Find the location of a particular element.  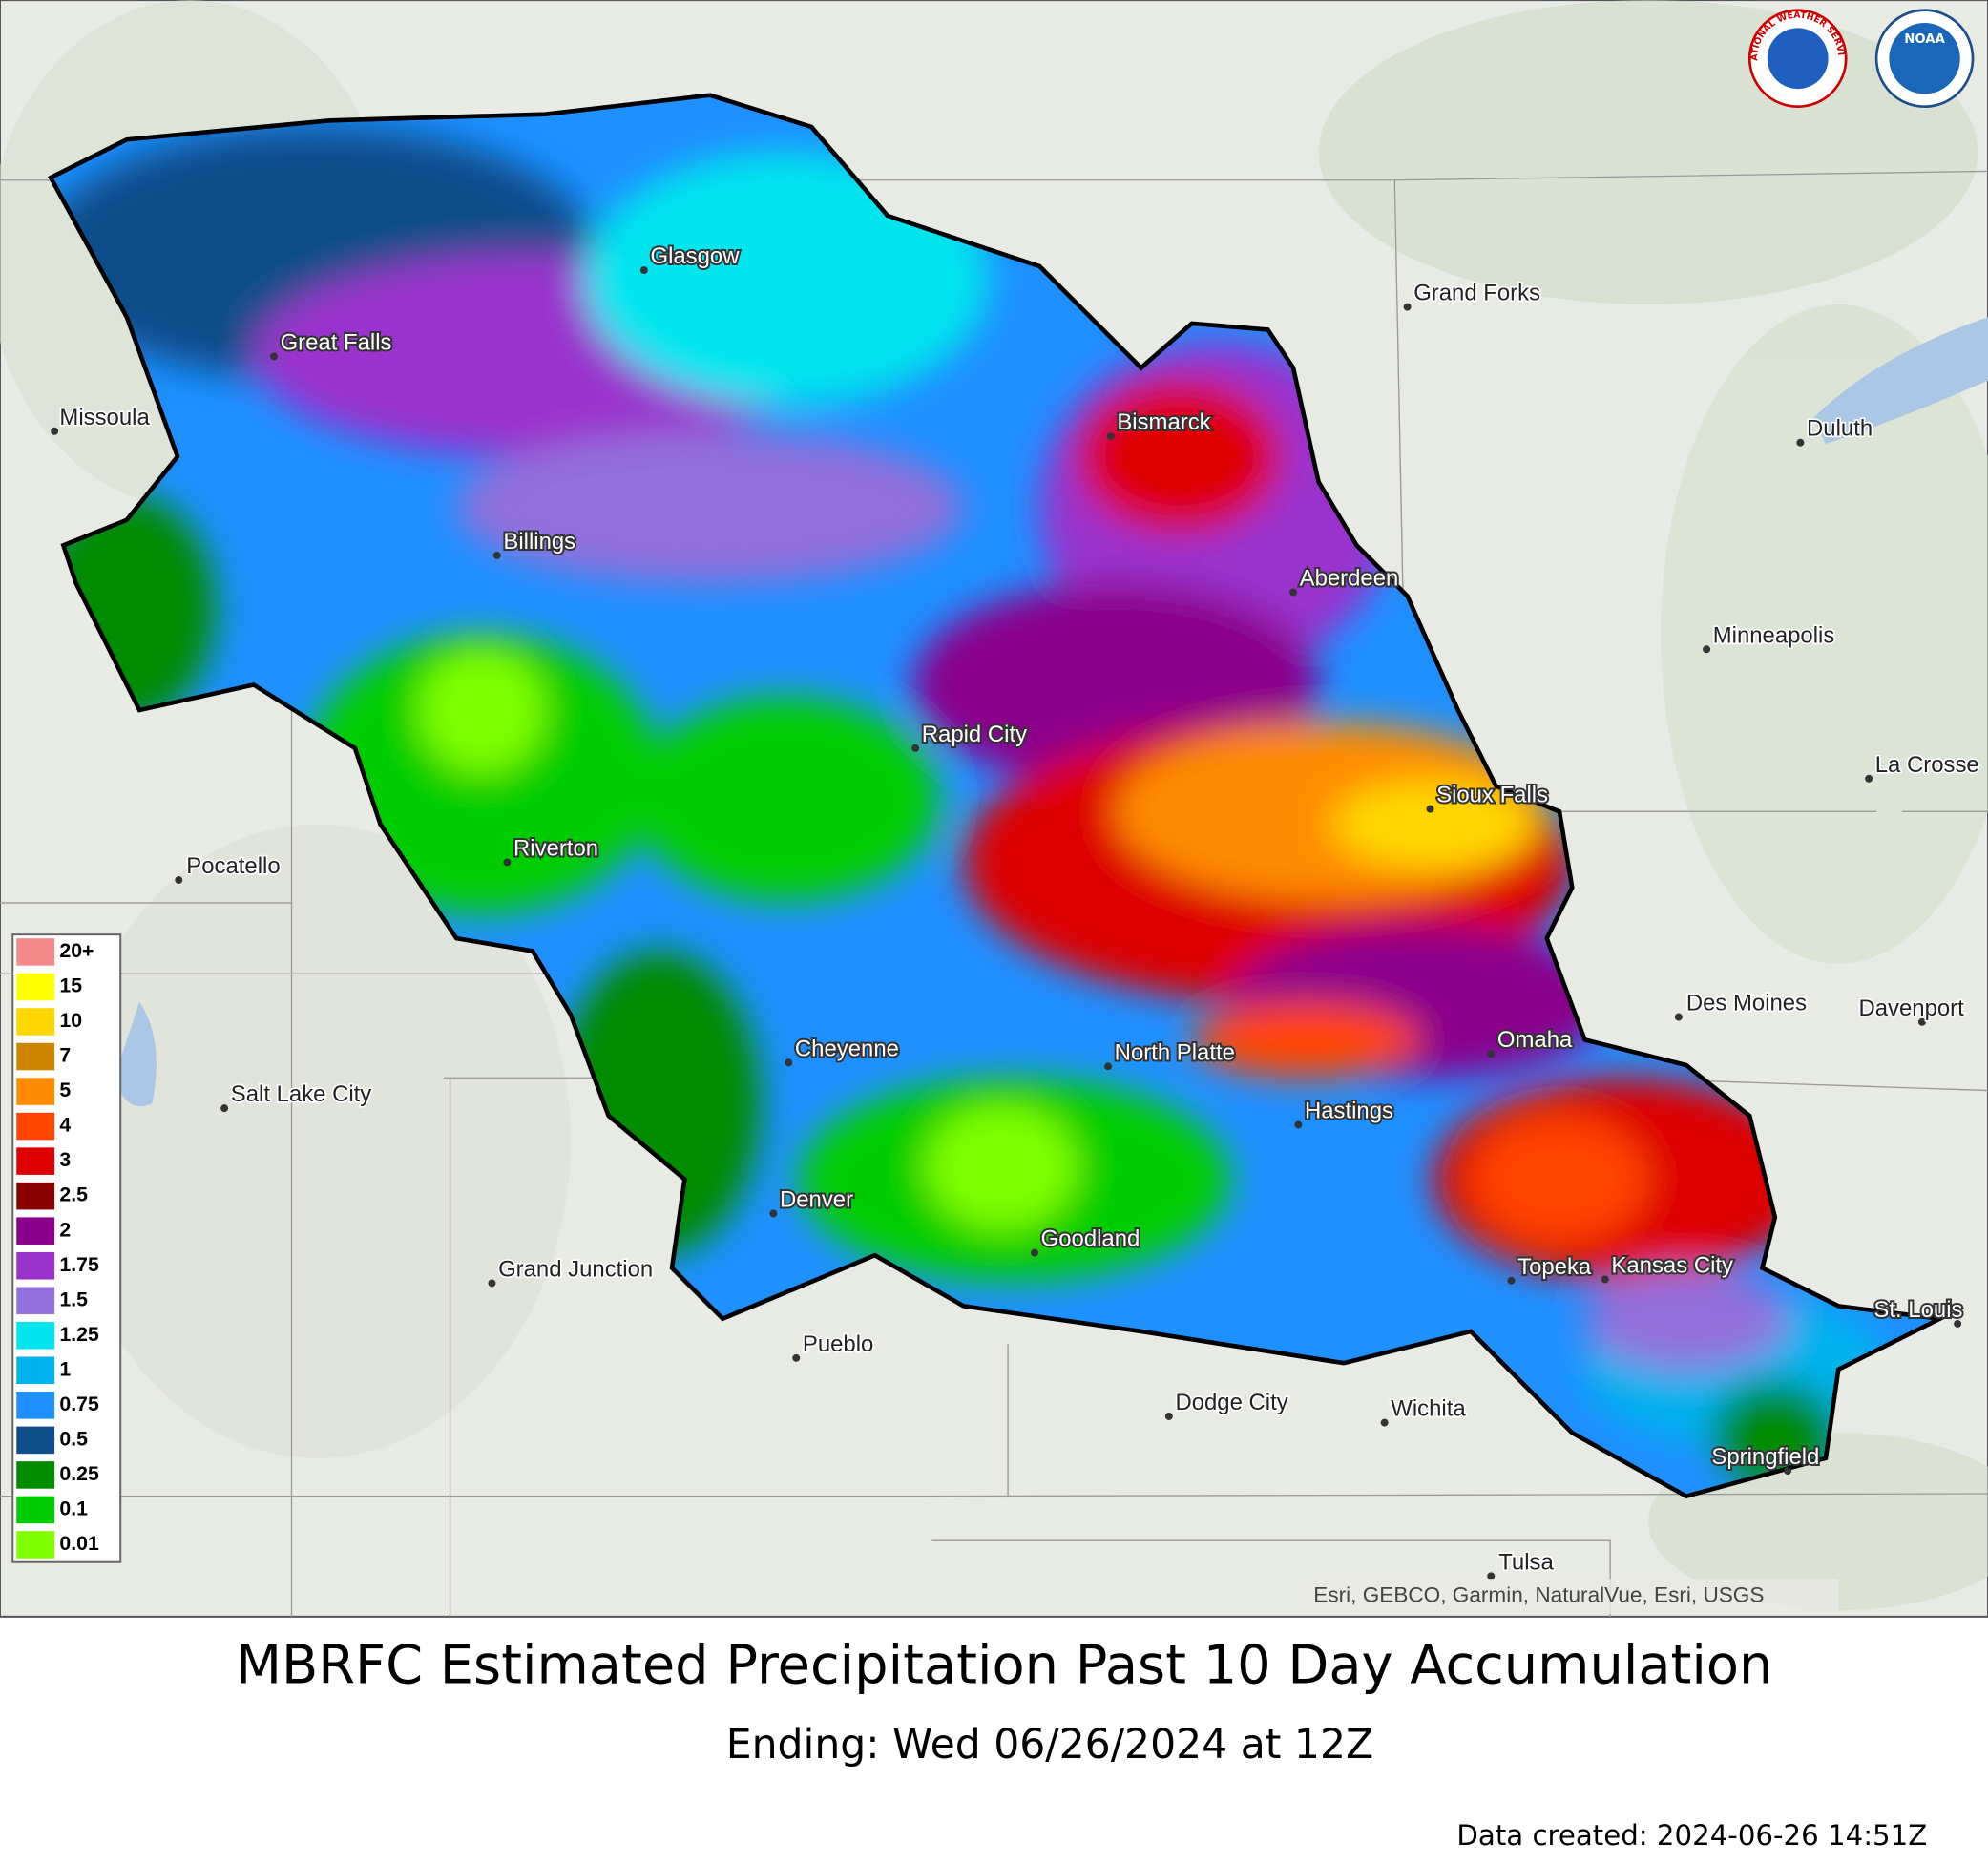

great-salt-lake is located at coordinates (135, 1054).